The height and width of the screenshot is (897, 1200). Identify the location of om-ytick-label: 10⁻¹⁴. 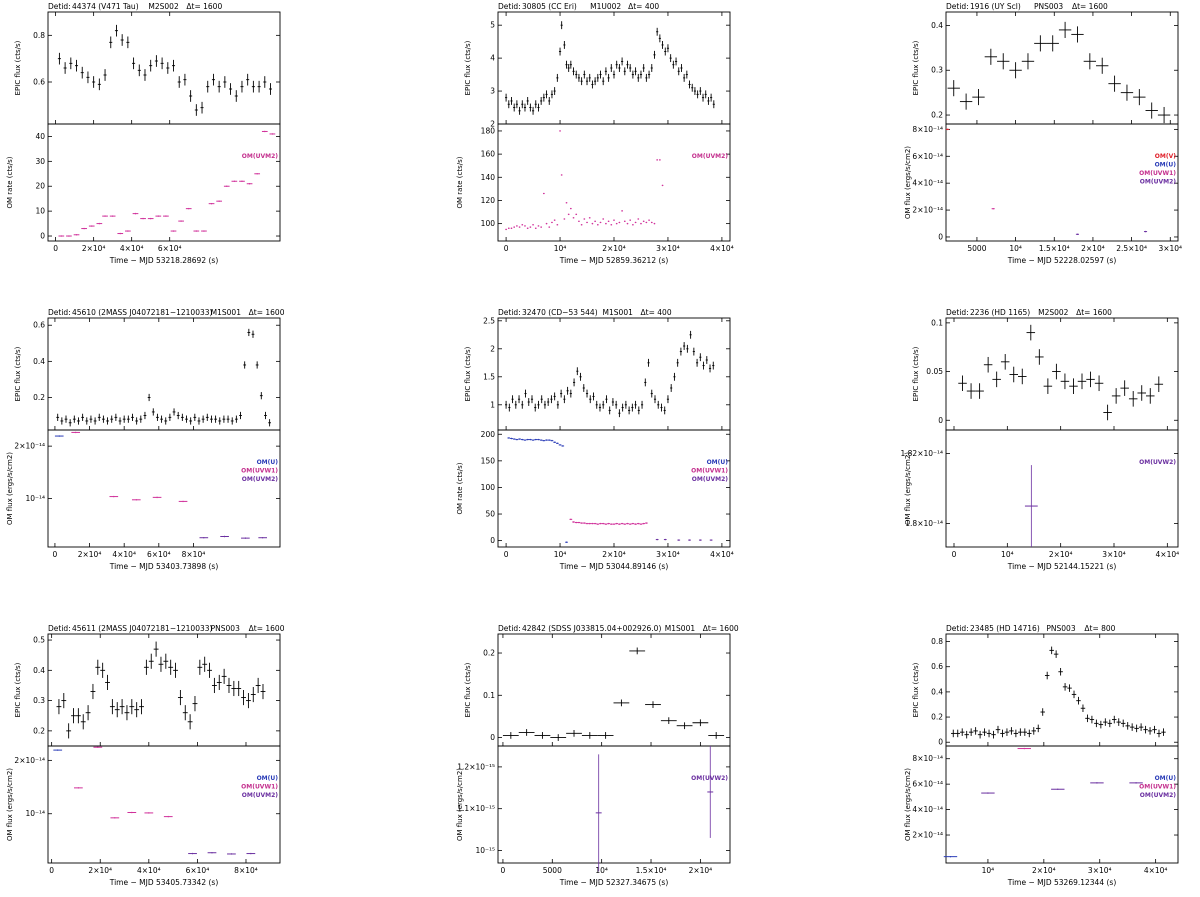
(35, 813).